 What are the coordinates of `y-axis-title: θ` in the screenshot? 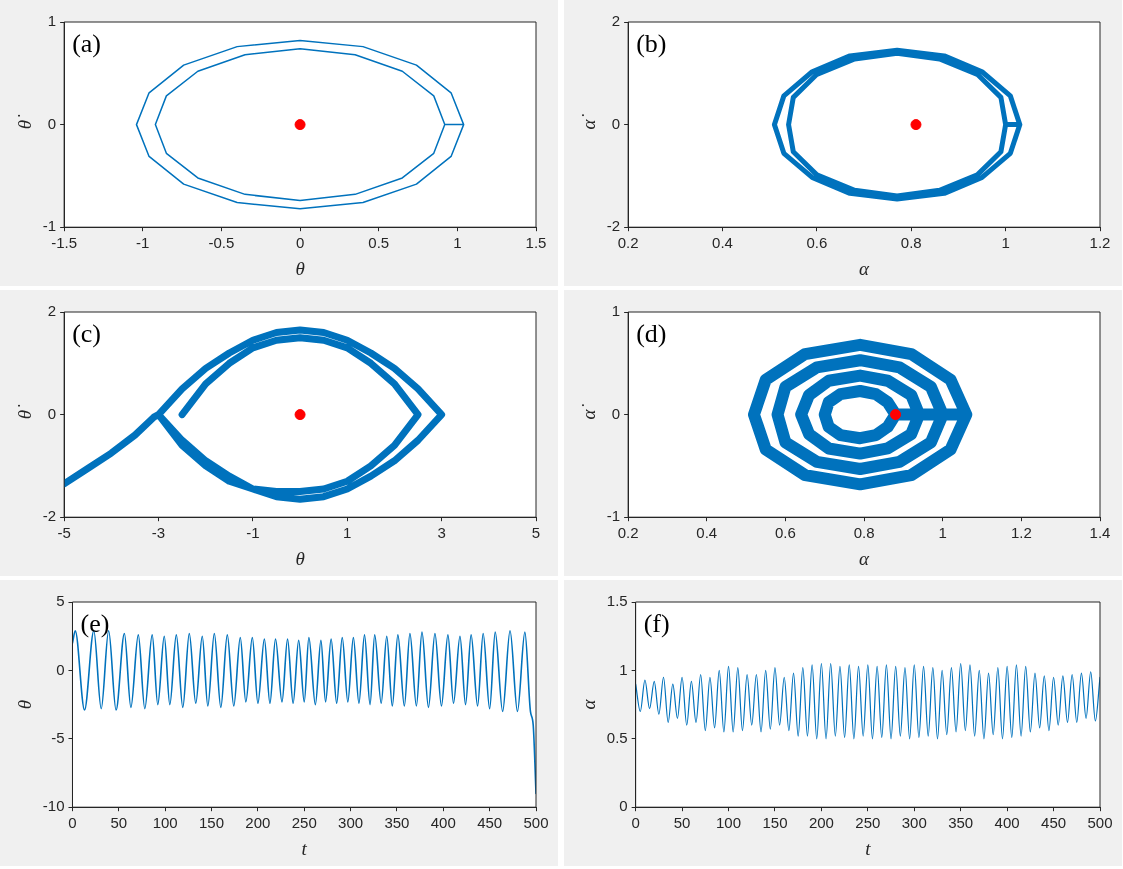 It's located at (25, 704).